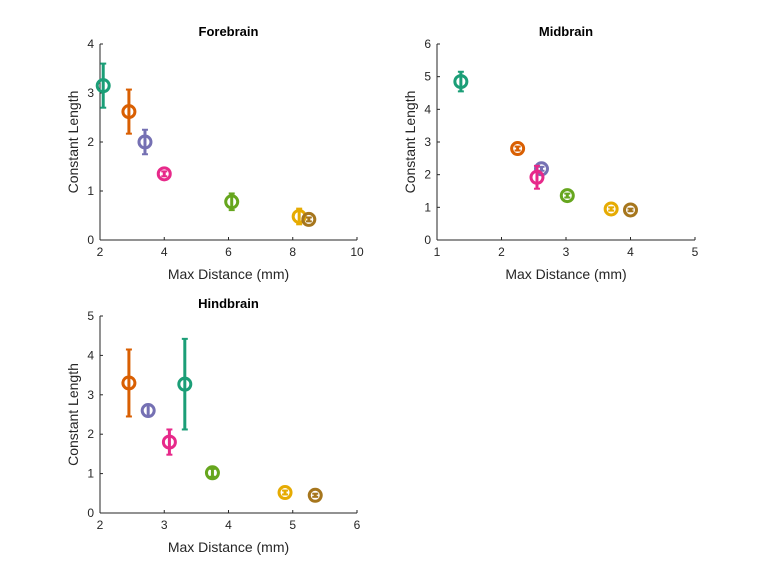 Image resolution: width=768 pixels, height=576 pixels. Describe the element at coordinates (228, 303) in the screenshot. I see `chart-title: Hindbrain` at that location.